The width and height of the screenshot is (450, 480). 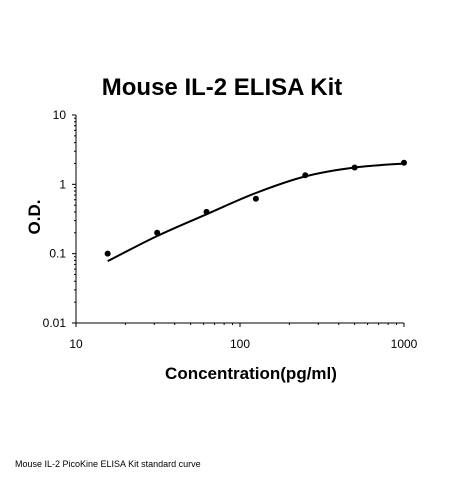 I want to click on fit-curve, so click(x=256, y=212).